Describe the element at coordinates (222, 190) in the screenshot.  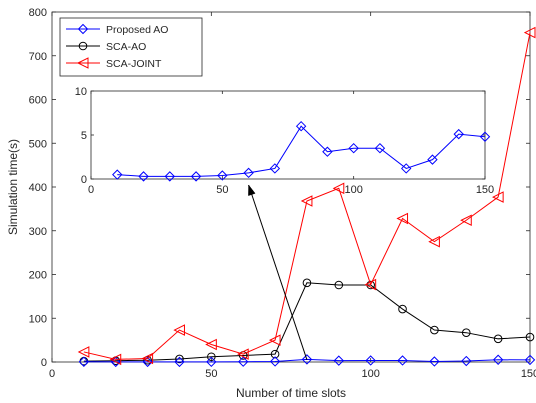
I see `inset-x-tick-label: 50` at that location.